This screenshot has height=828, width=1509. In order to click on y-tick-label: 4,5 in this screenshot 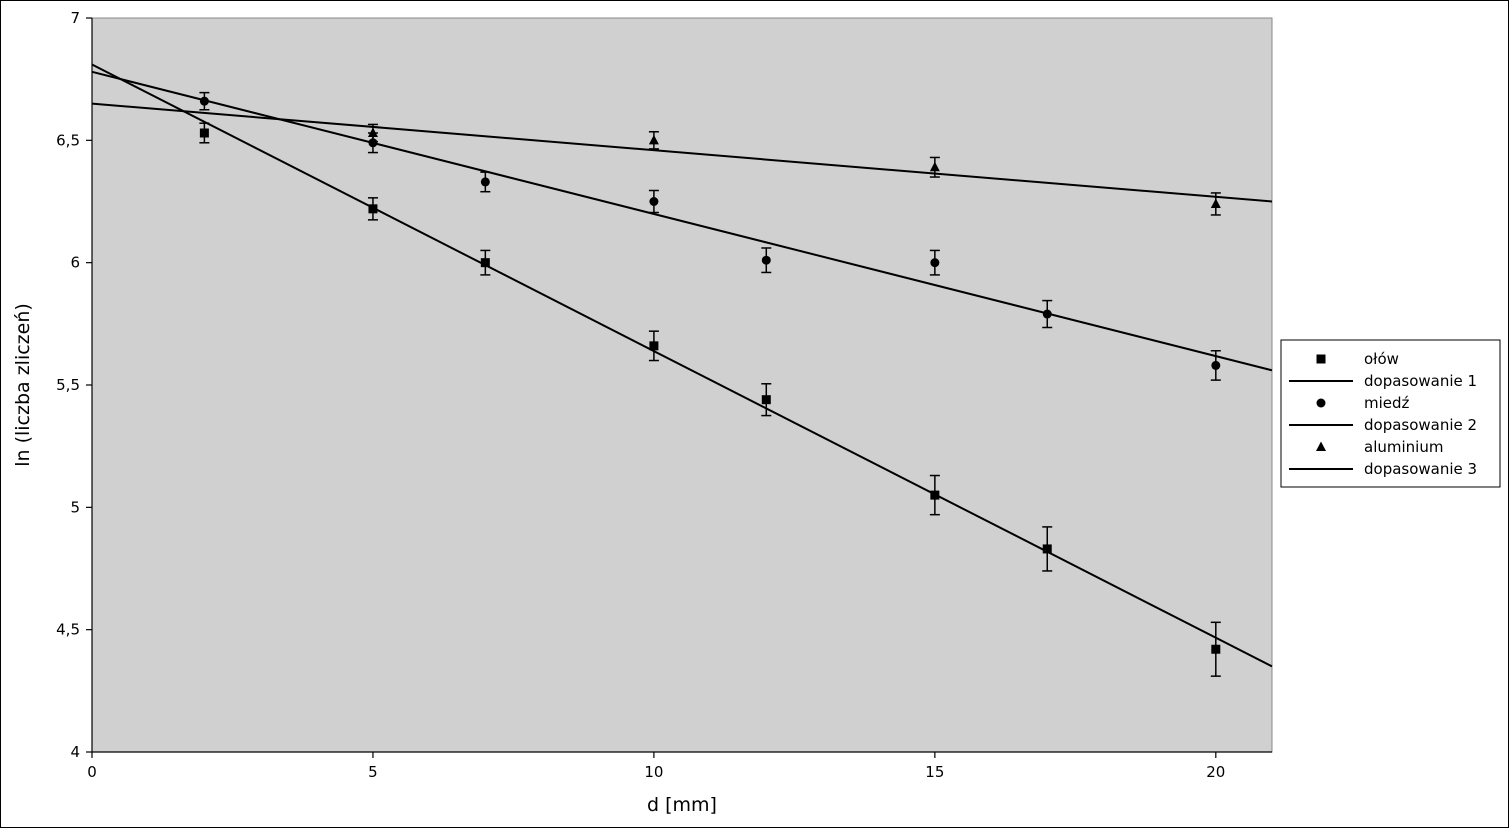, I will do `click(68, 630)`.